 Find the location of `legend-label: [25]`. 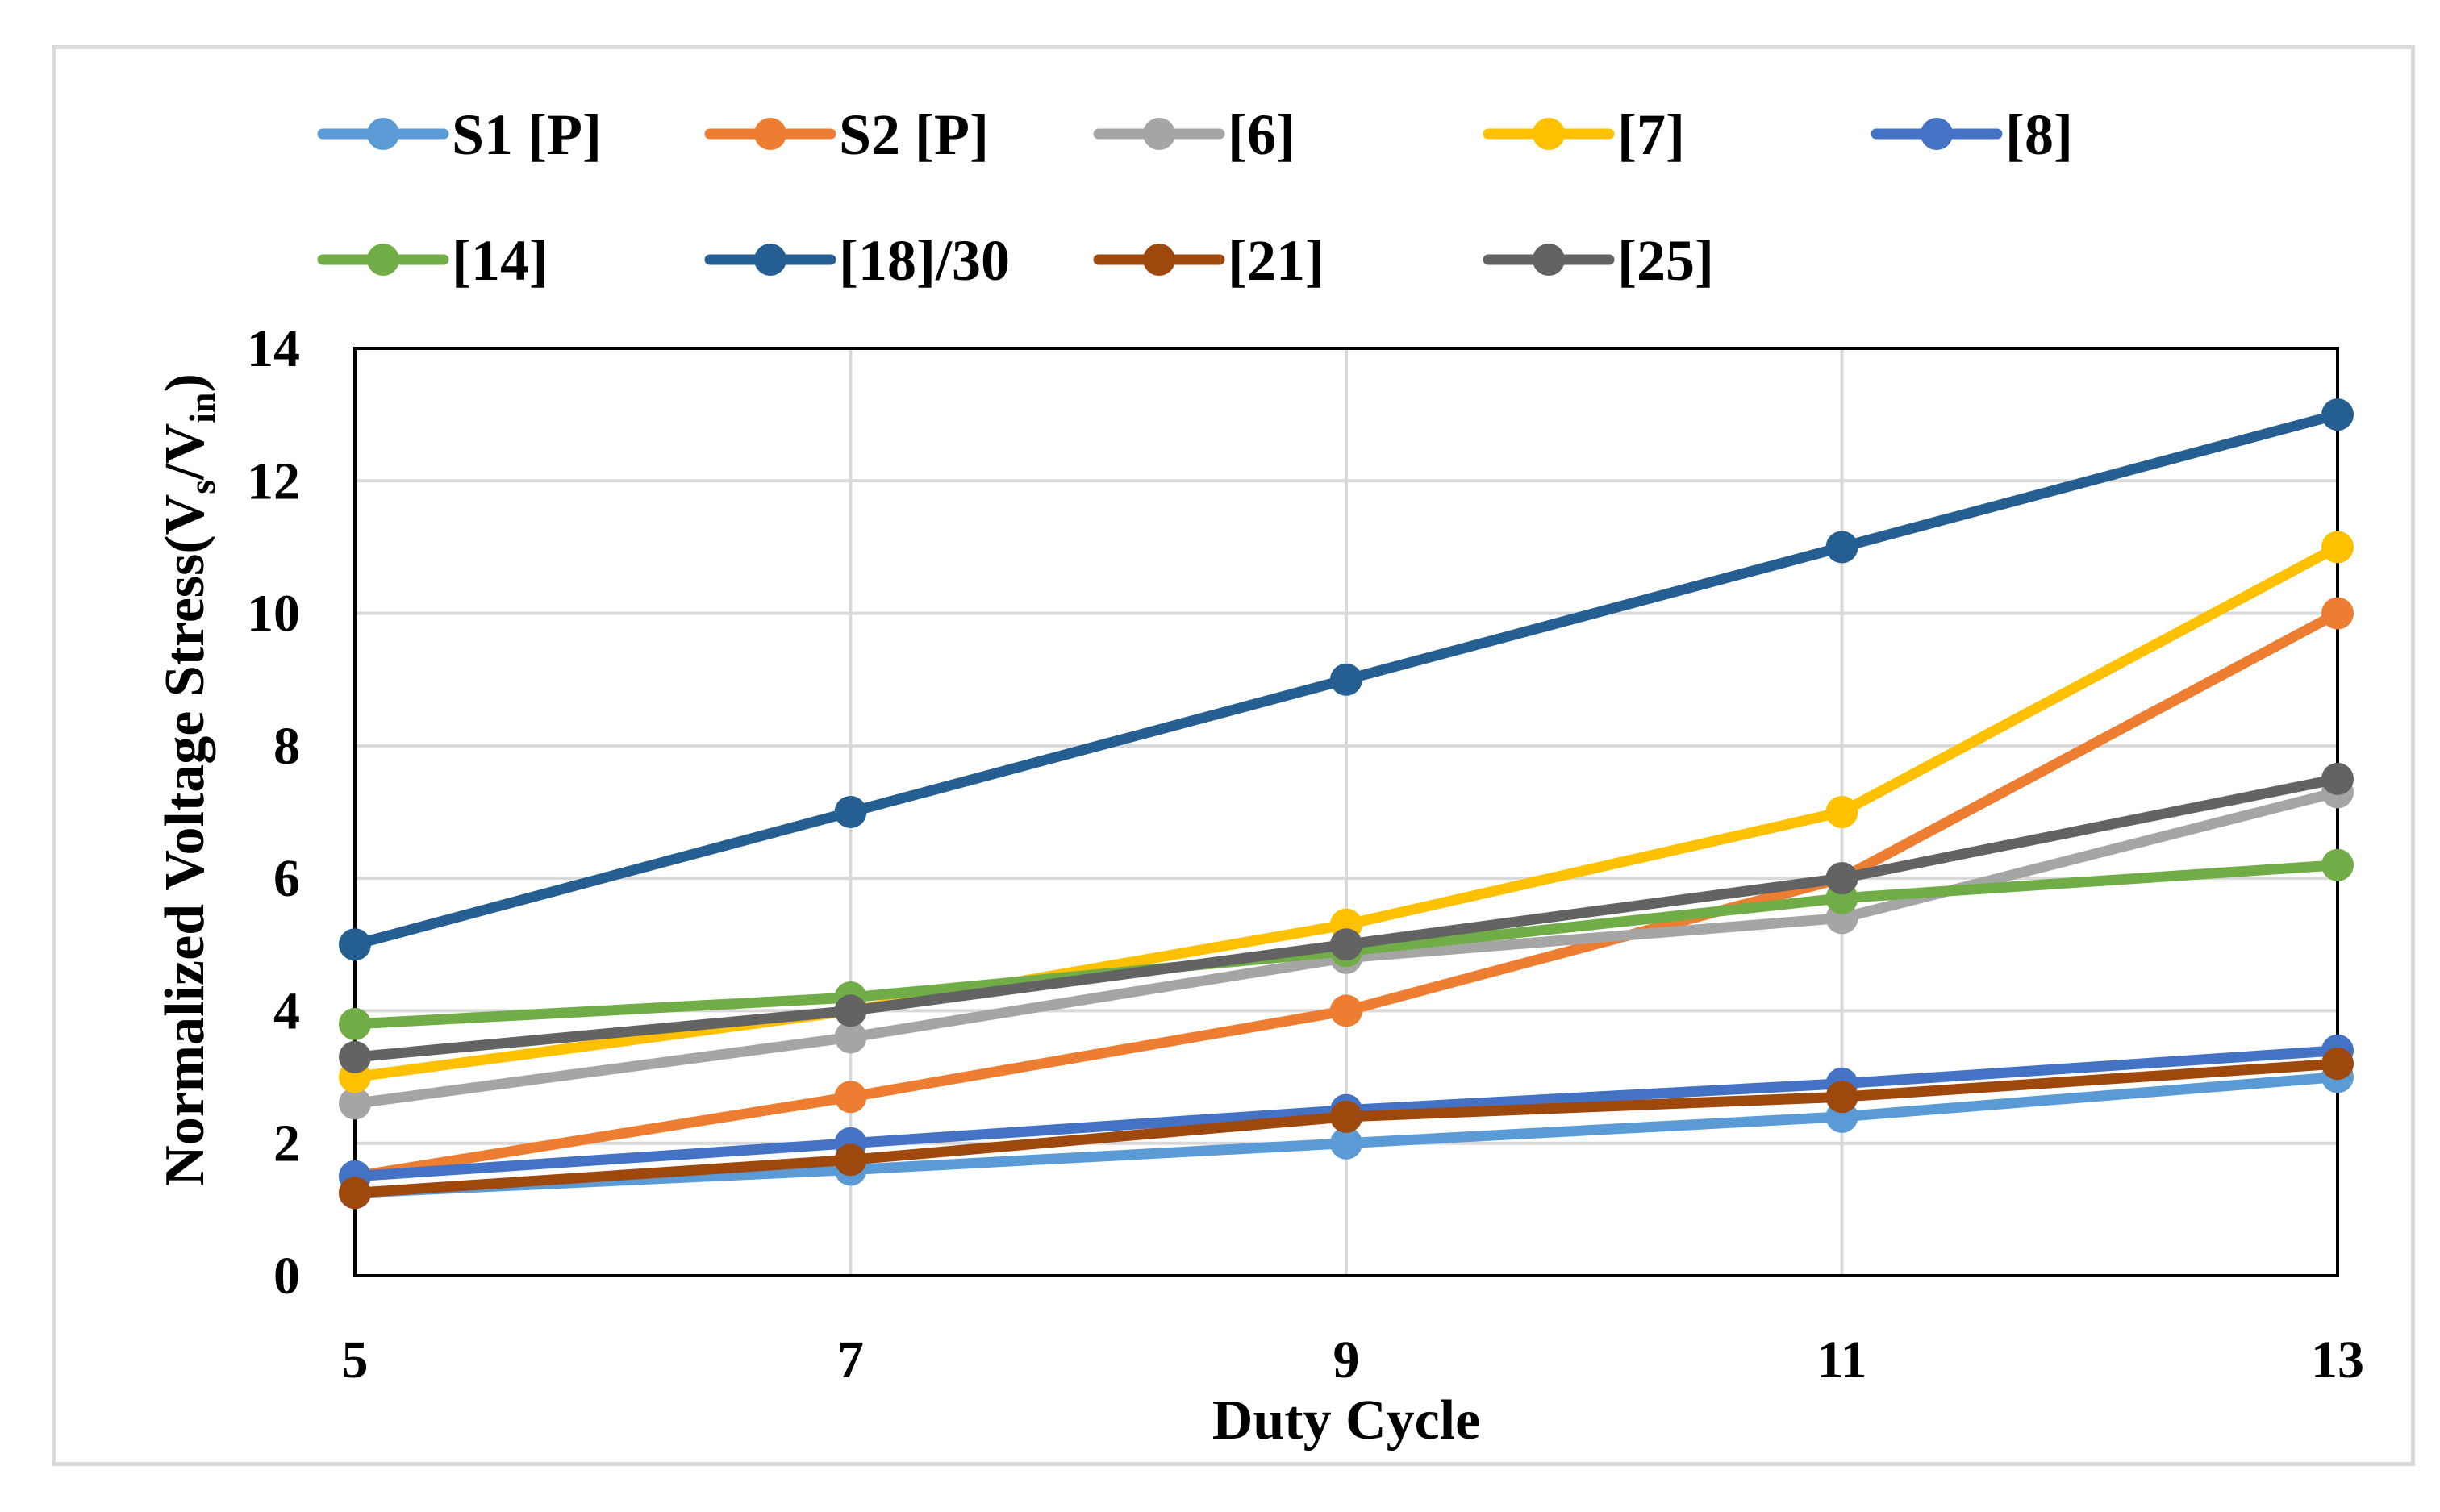

legend-label: [25] is located at coordinates (1665, 261).